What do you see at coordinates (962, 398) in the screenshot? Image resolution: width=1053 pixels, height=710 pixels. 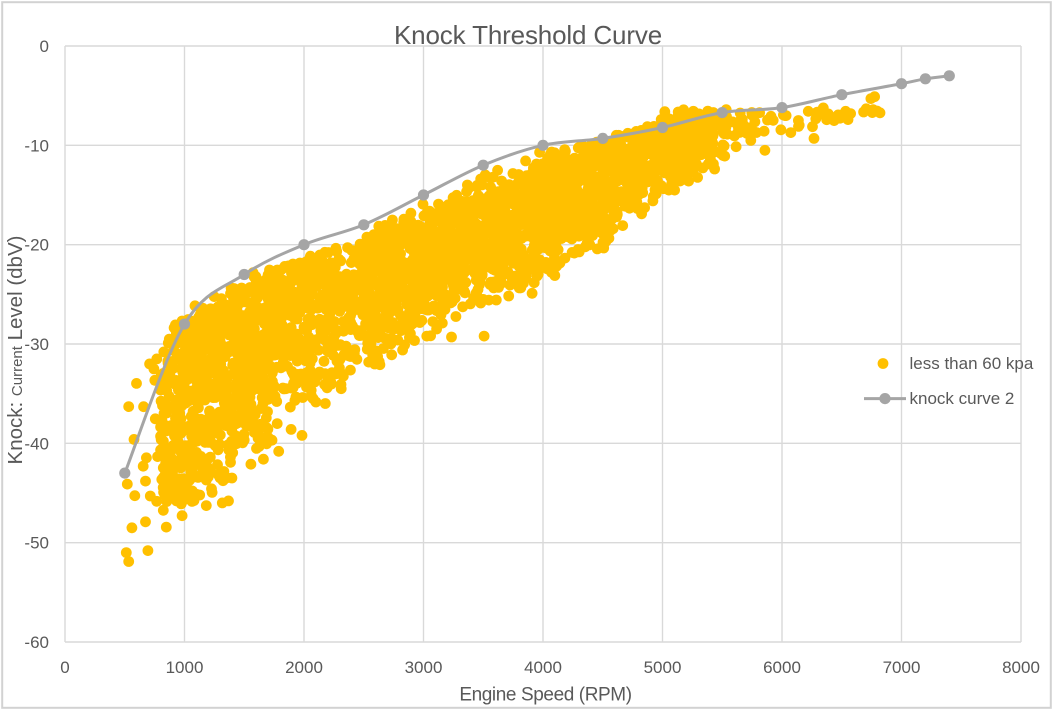 I see `svg-text: knock curve 2` at bounding box center [962, 398].